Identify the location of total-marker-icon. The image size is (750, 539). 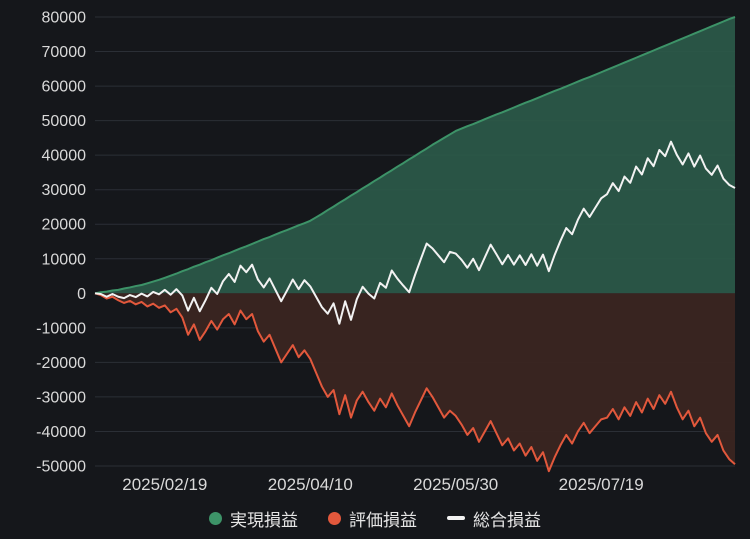
(456, 518).